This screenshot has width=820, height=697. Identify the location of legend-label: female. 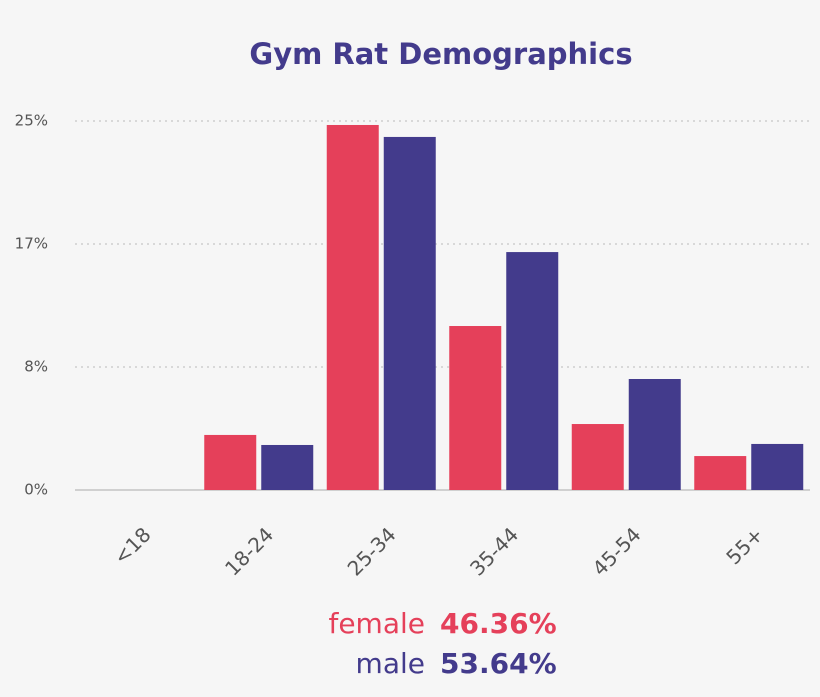
(376, 623).